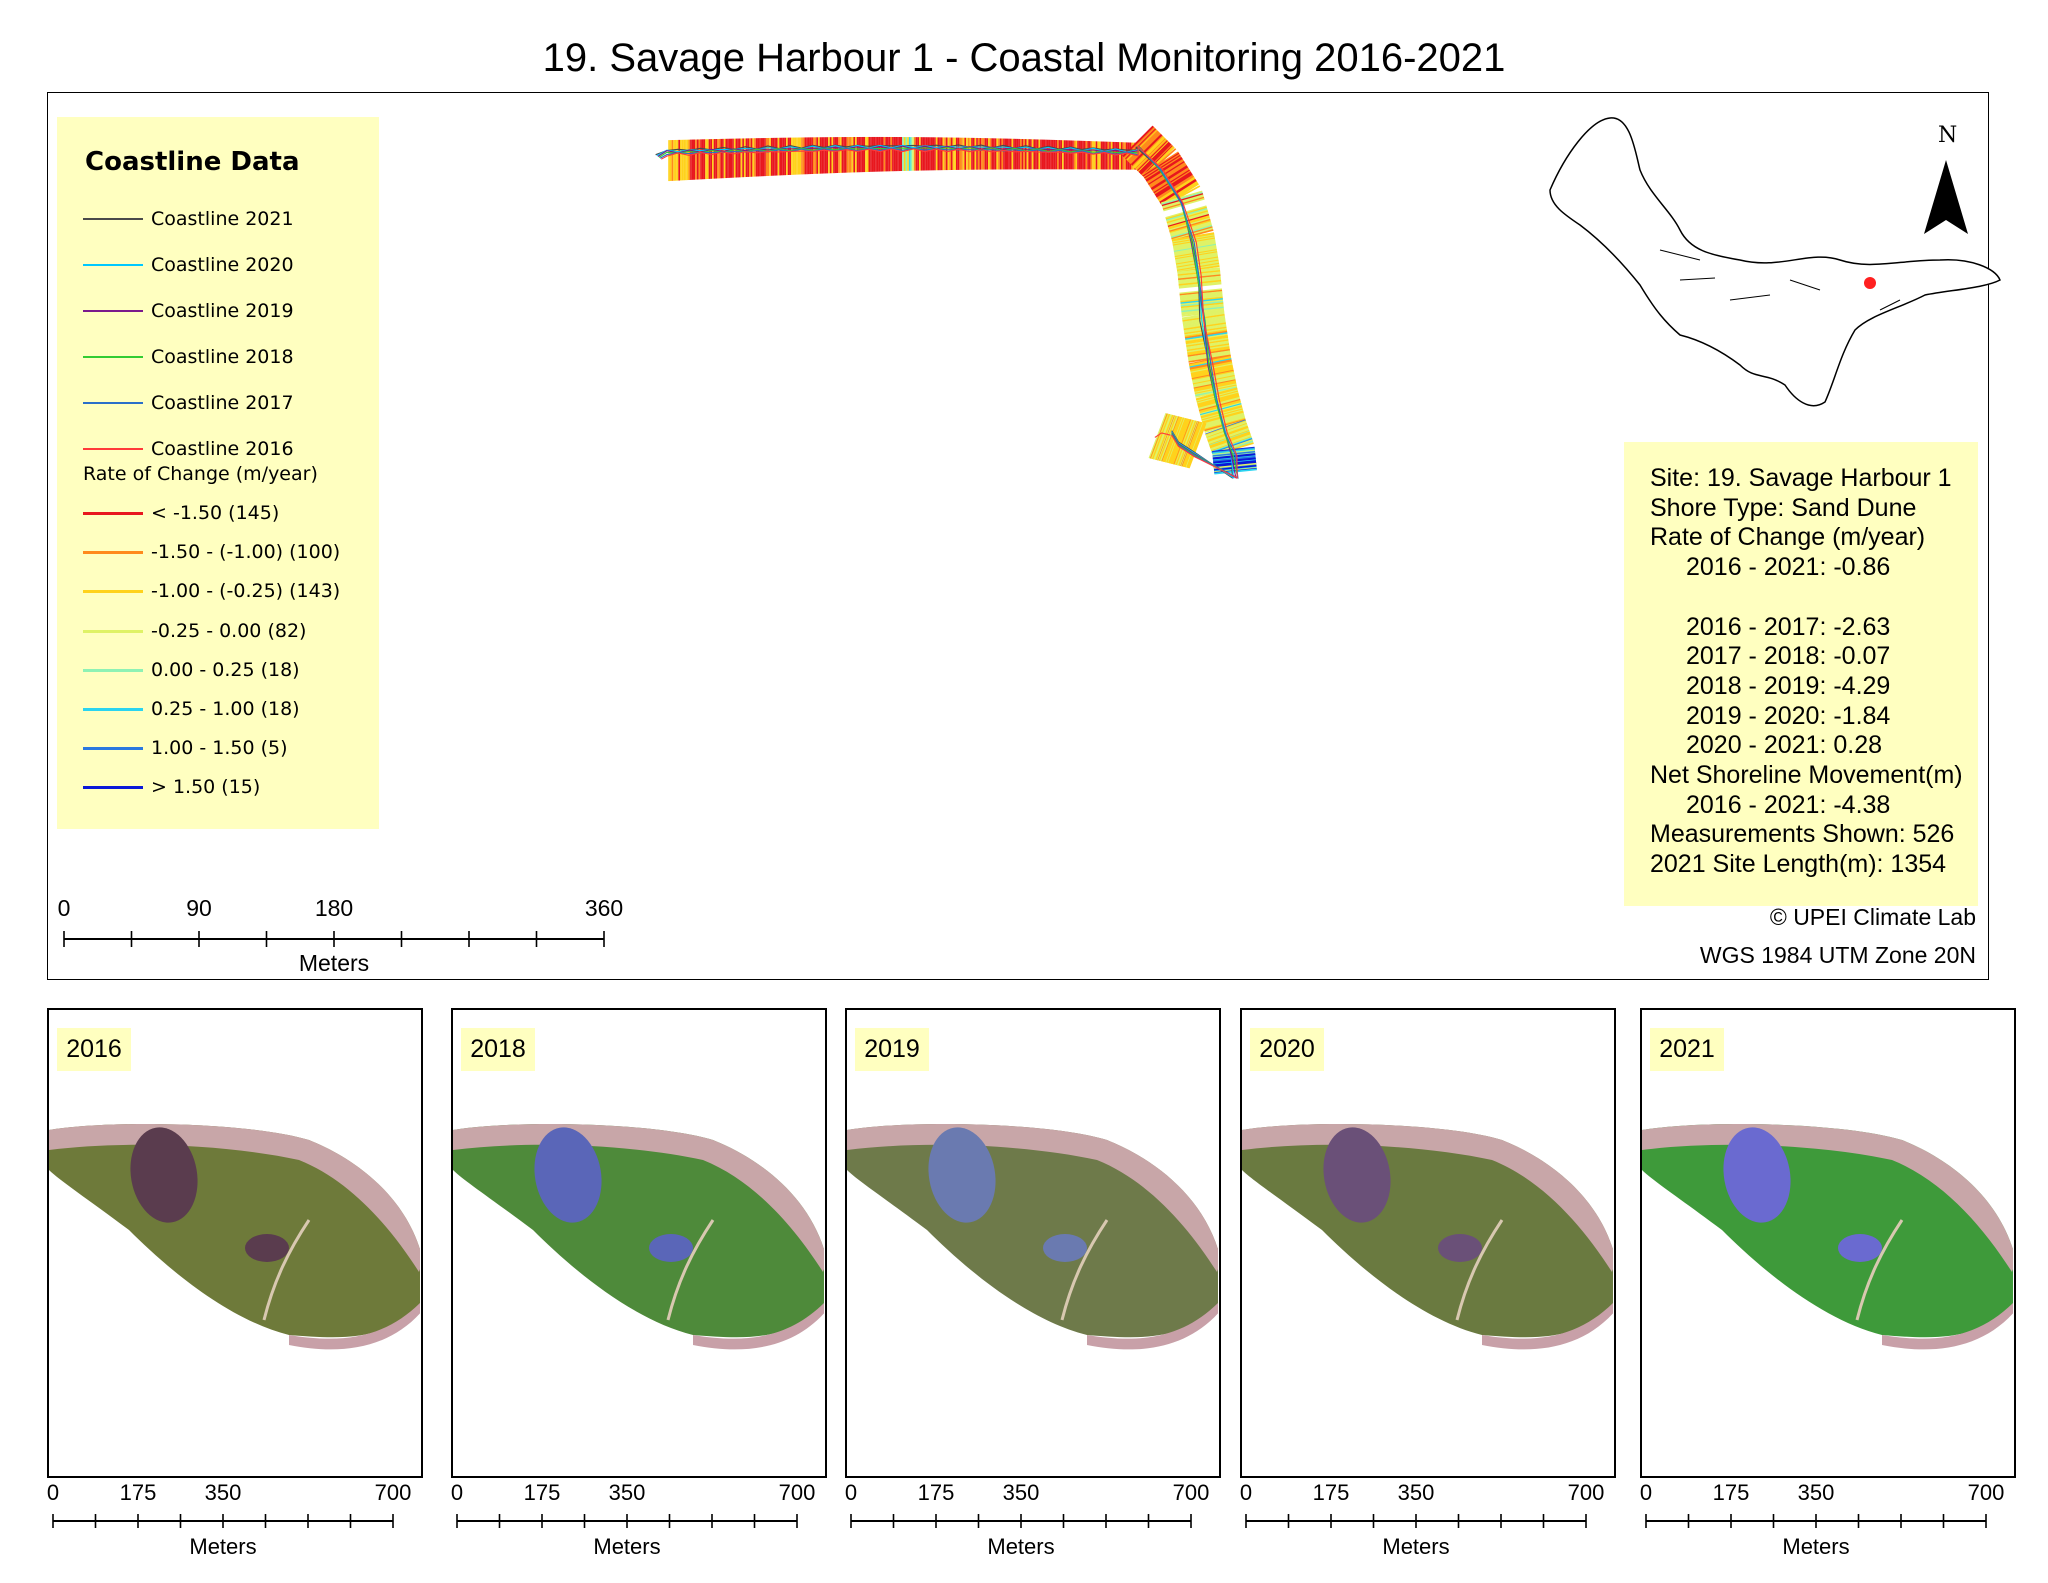 Image resolution: width=2048 pixels, height=1583 pixels. I want to click on panel-year-label: 2019, so click(892, 1049).